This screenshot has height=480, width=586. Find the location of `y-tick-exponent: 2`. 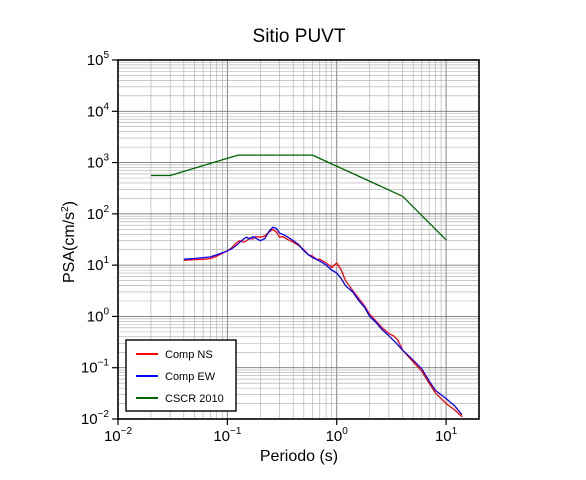

y-tick-exponent: 2 is located at coordinates (106, 209).